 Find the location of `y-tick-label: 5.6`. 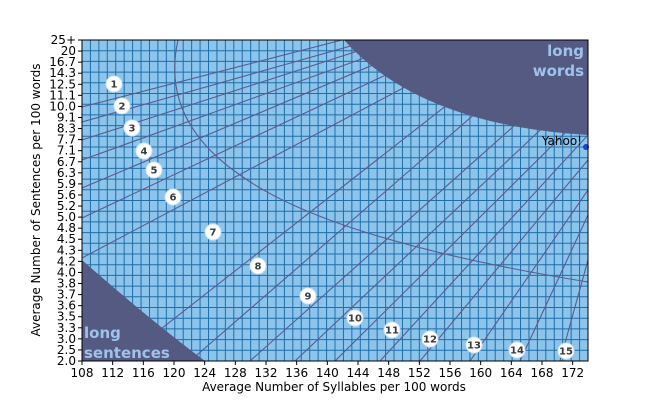

y-tick-label: 5.6 is located at coordinates (66, 195).